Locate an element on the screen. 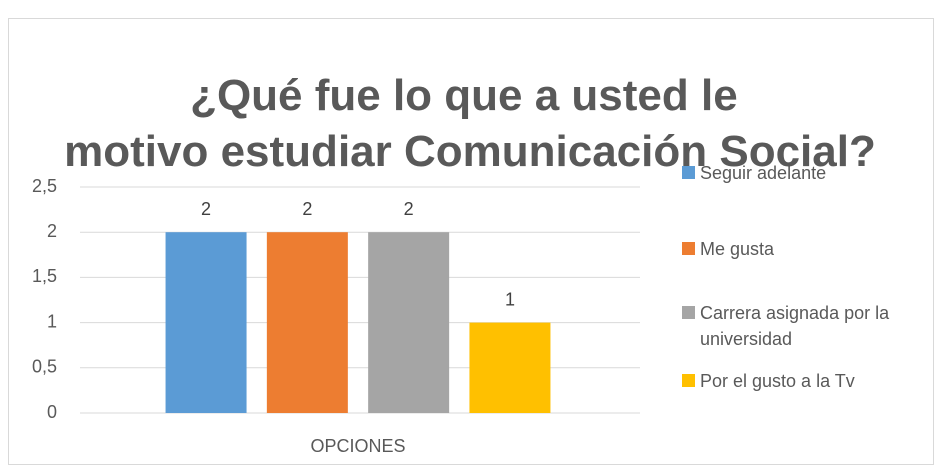 The width and height of the screenshot is (937, 466). legend-item: Por el gusto a la Tv is located at coordinates (807, 381).